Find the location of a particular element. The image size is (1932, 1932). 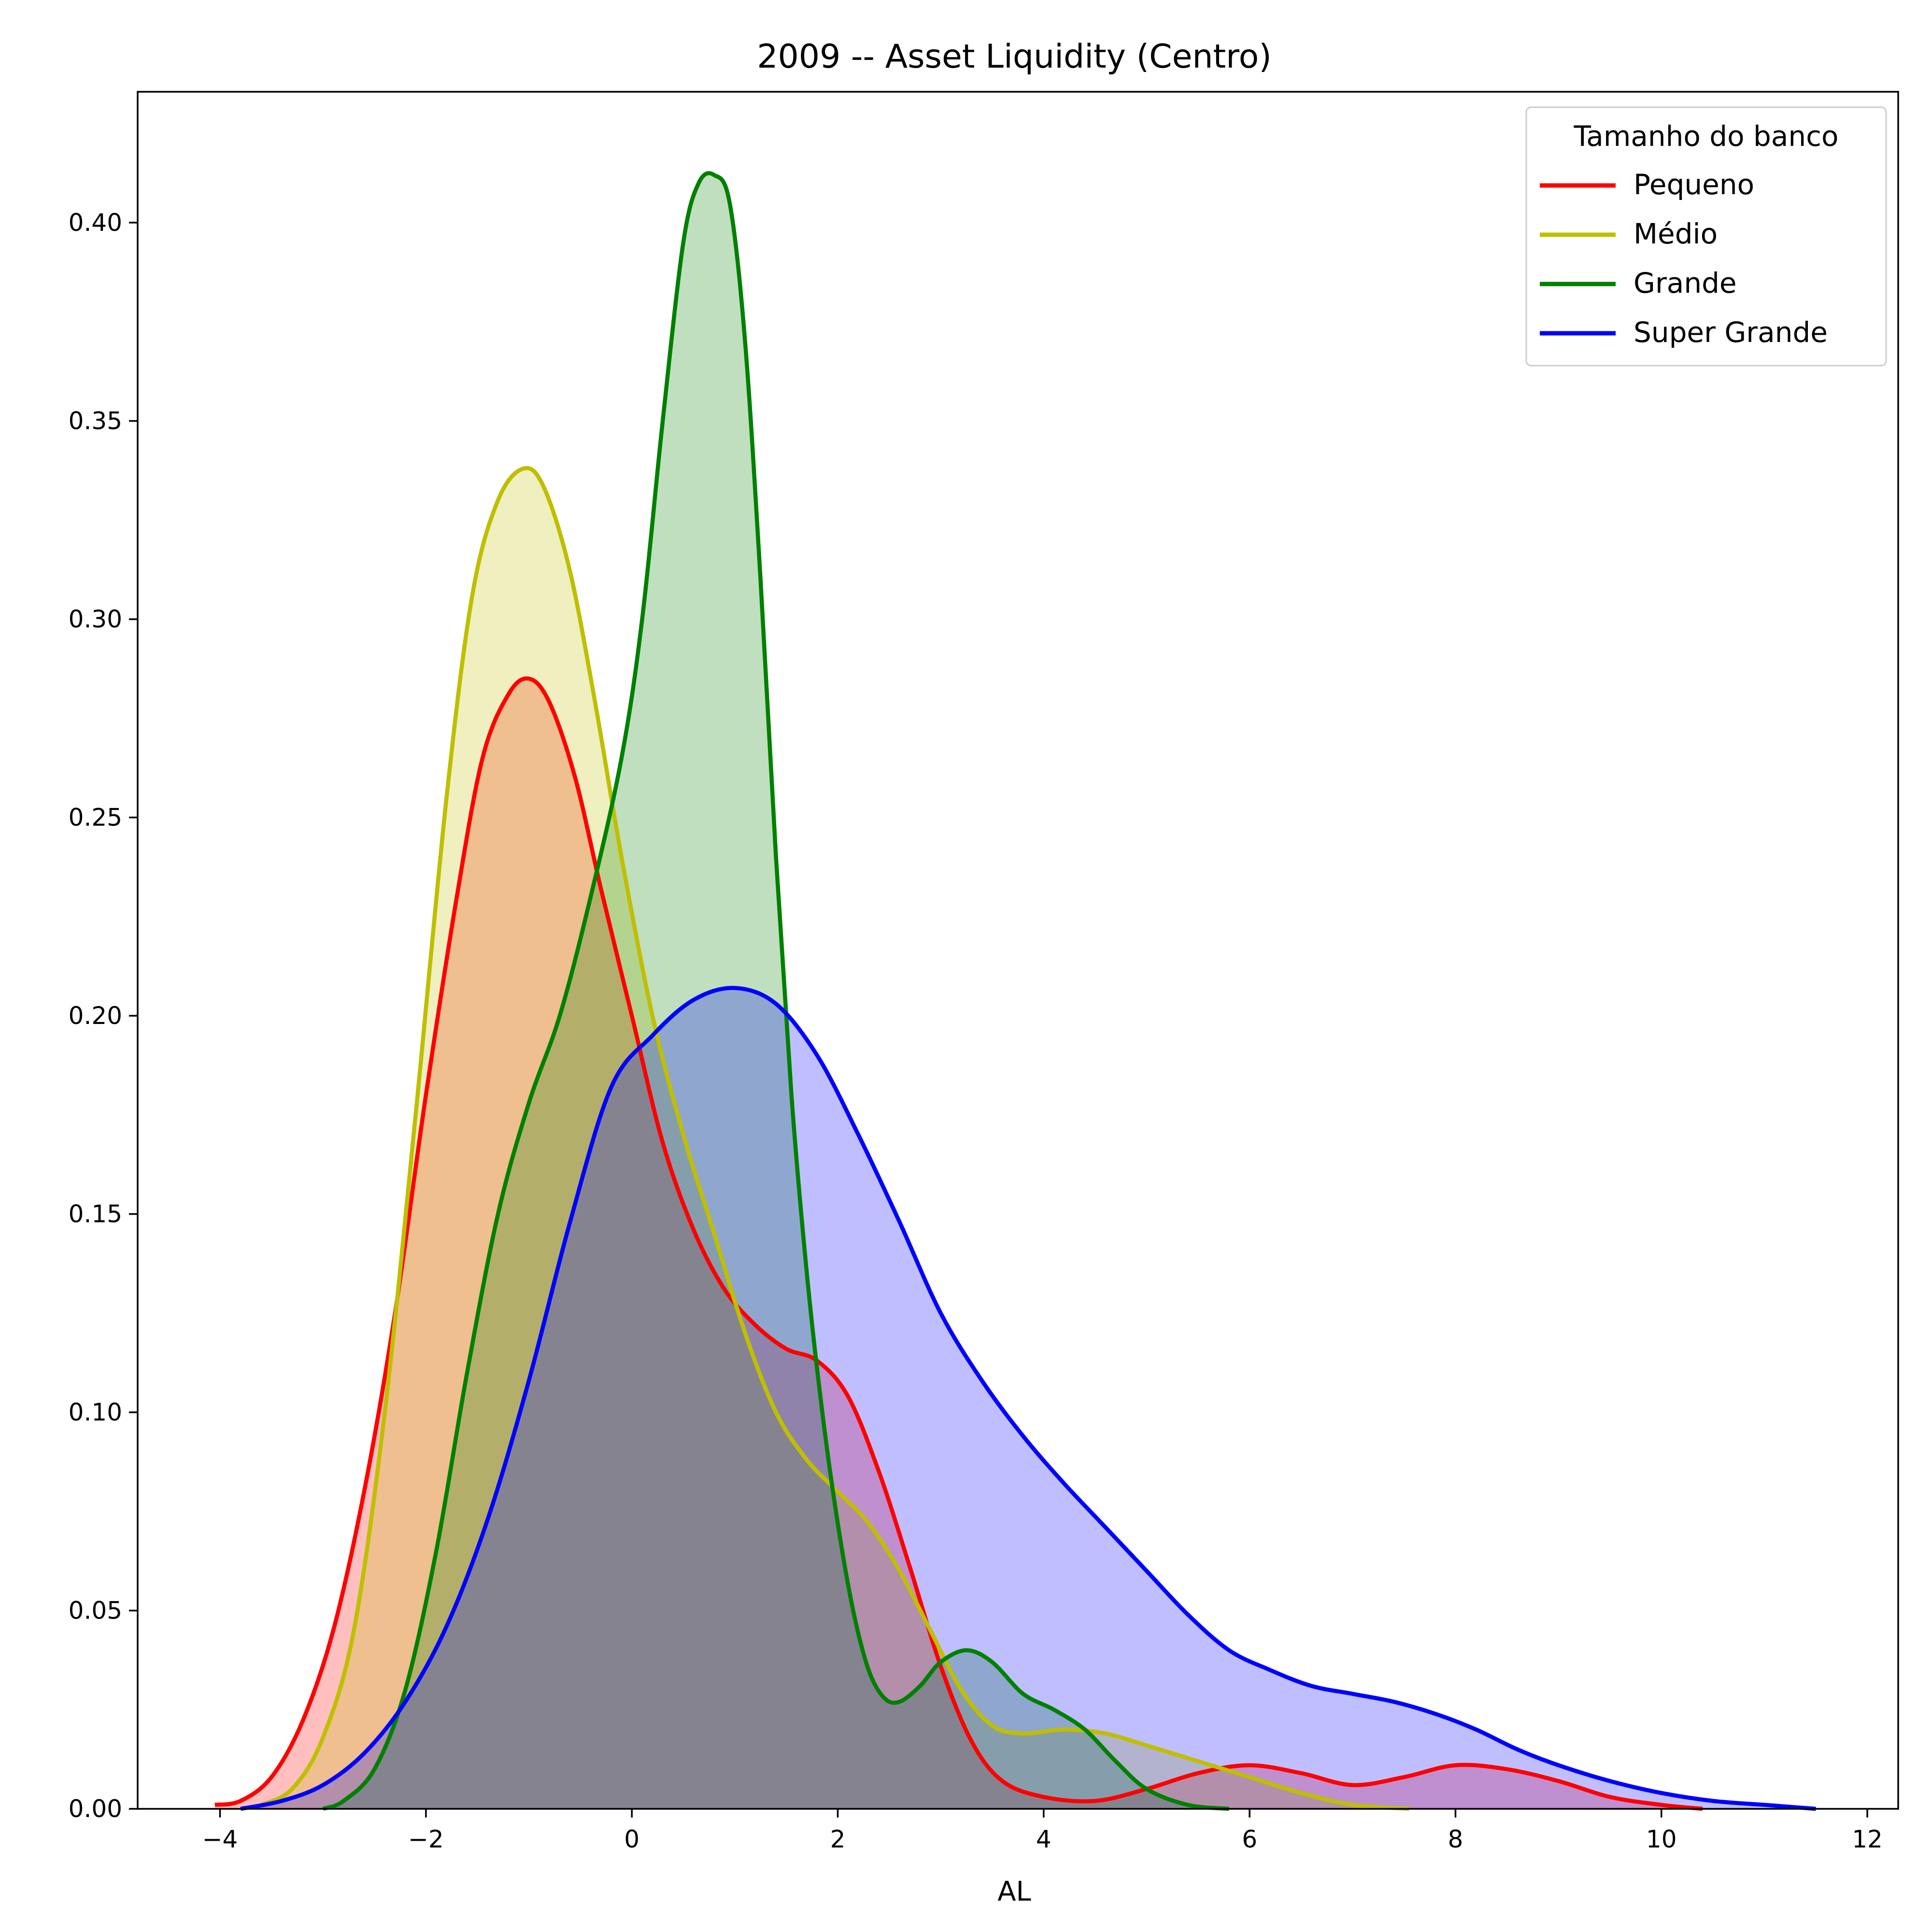

y-tick-label: 0.35 is located at coordinates (95, 421).